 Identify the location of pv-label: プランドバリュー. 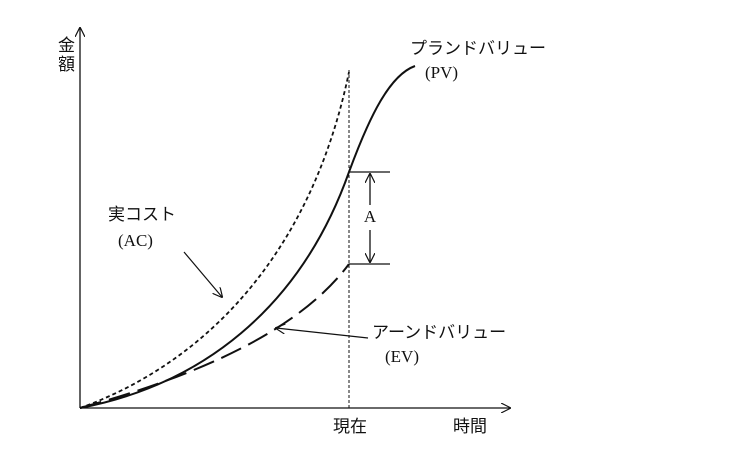
(478, 48).